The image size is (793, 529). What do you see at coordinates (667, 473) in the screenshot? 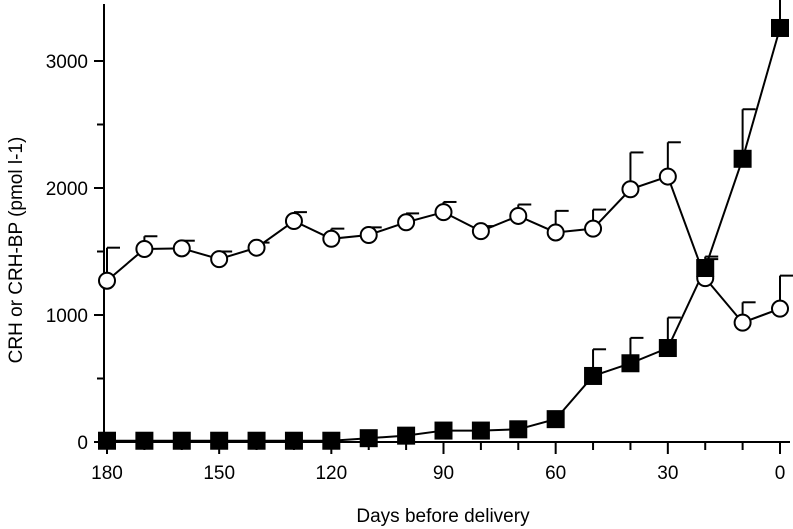
I see `x-tick-label: 30` at bounding box center [667, 473].